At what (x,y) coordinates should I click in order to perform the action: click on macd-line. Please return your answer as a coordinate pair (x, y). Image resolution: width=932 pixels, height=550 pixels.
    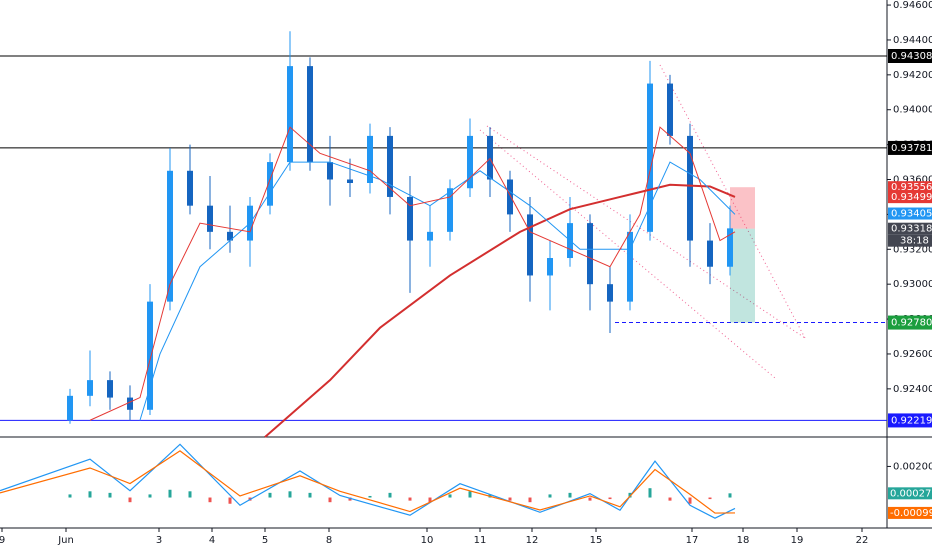
    Looking at the image, I should click on (368, 482).